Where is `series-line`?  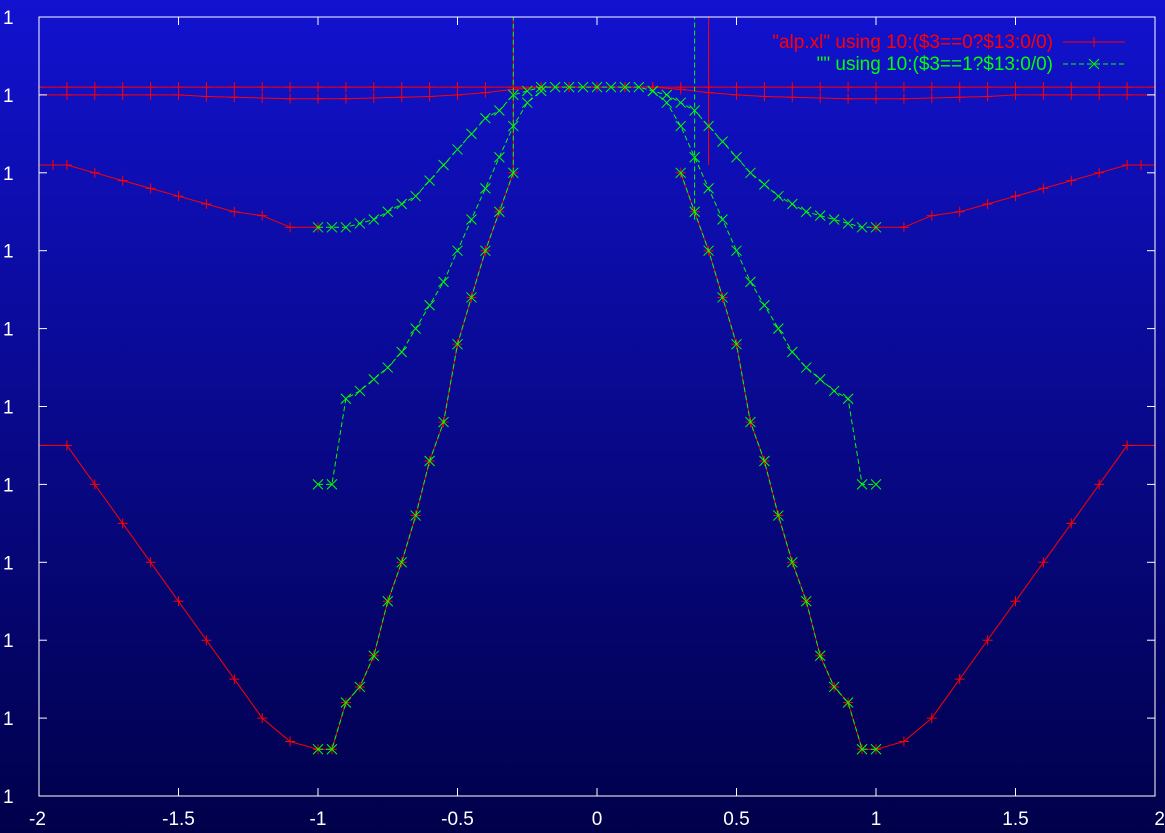 series-line is located at coordinates (778, 461).